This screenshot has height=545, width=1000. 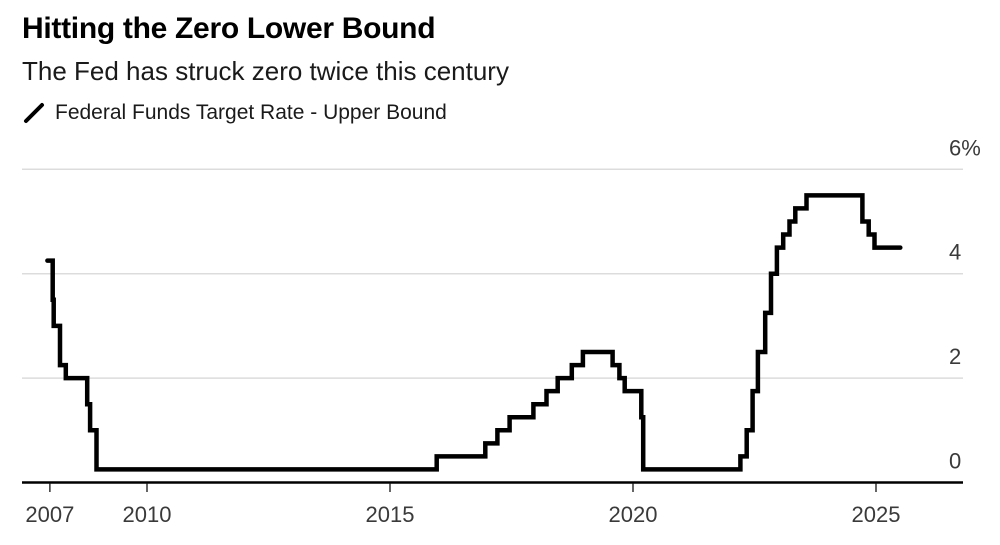 What do you see at coordinates (229, 28) in the screenshot?
I see `chart-title: Hitting the Zero Lower Bound` at bounding box center [229, 28].